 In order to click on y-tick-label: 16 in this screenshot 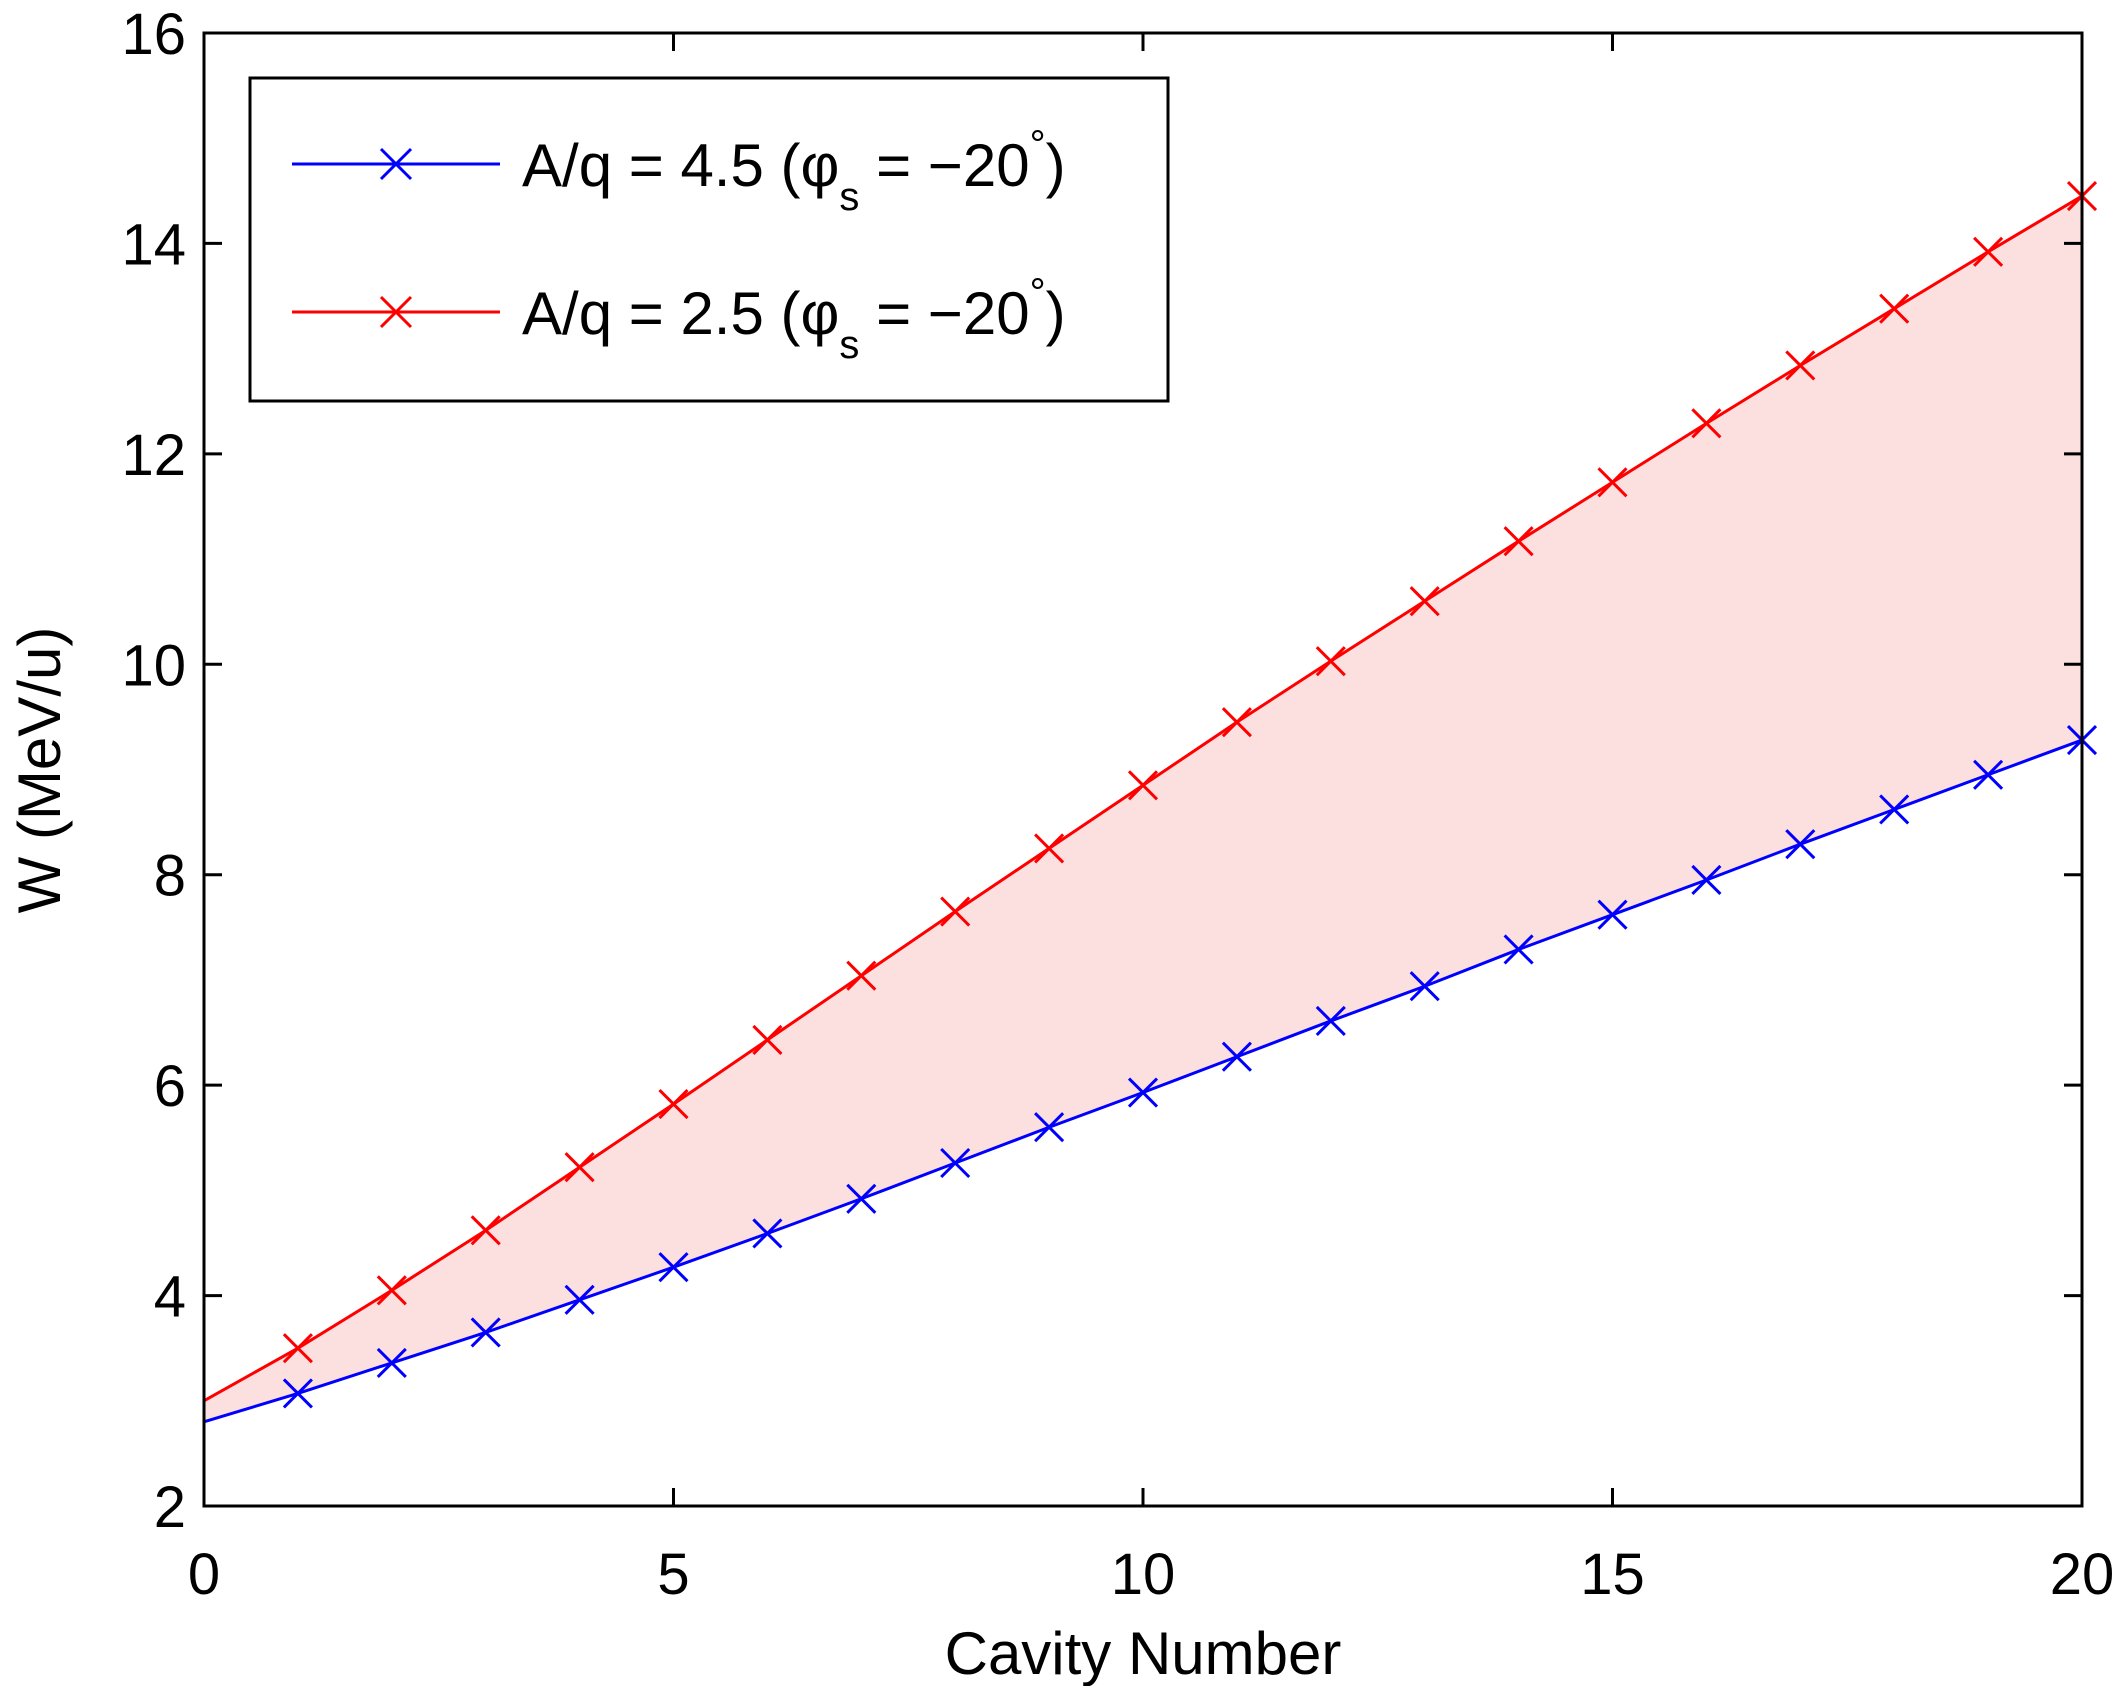, I will do `click(153, 34)`.